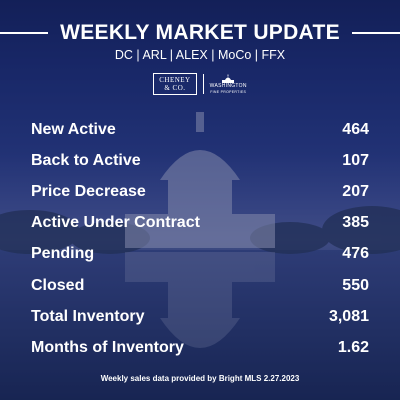 The height and width of the screenshot is (400, 400). Describe the element at coordinates (200, 84) in the screenshot. I see `brand-logos: CHENEY & CO. WASHINGTON FINE PROPERTIES` at that location.